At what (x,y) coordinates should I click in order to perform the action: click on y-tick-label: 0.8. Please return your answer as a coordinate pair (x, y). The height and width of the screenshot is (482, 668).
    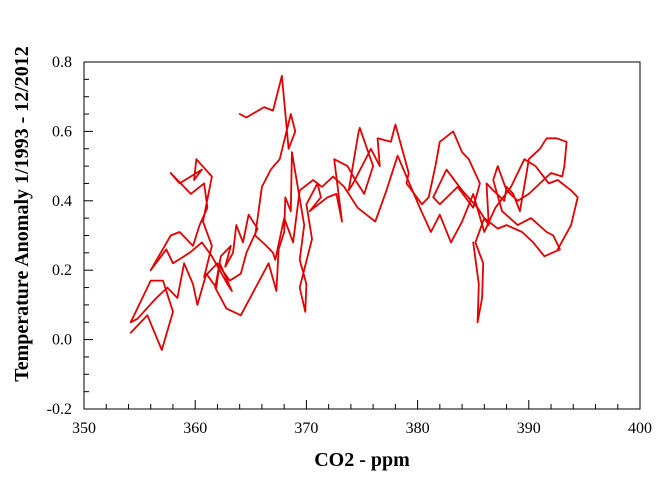
    Looking at the image, I should click on (62, 62).